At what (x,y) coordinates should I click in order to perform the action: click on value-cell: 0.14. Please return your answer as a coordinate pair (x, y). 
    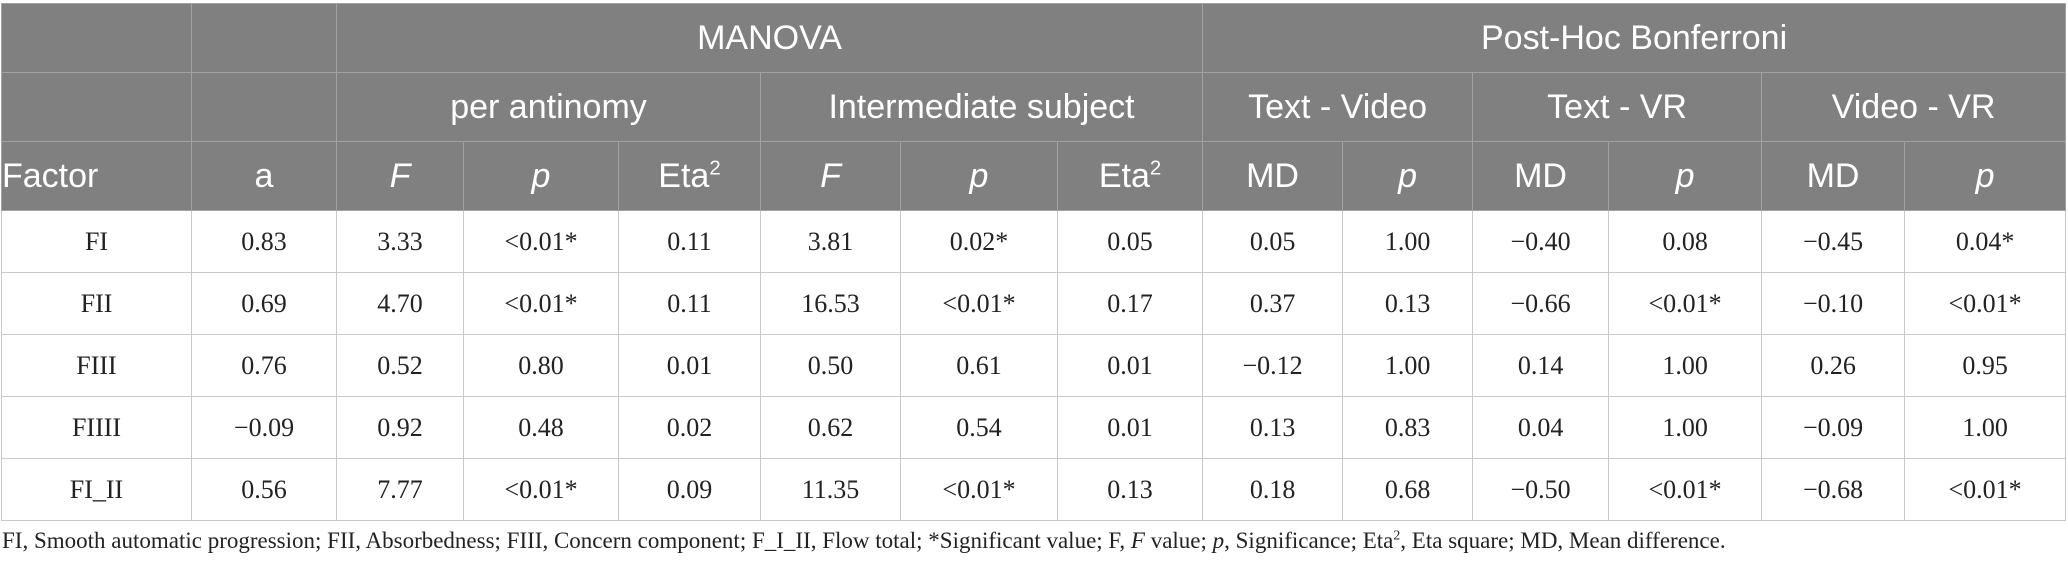
    Looking at the image, I should click on (1541, 365).